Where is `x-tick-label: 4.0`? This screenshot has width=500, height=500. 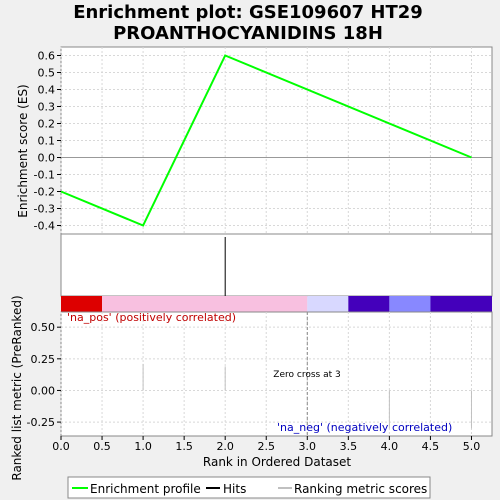 x-tick-label: 4.0 is located at coordinates (390, 446).